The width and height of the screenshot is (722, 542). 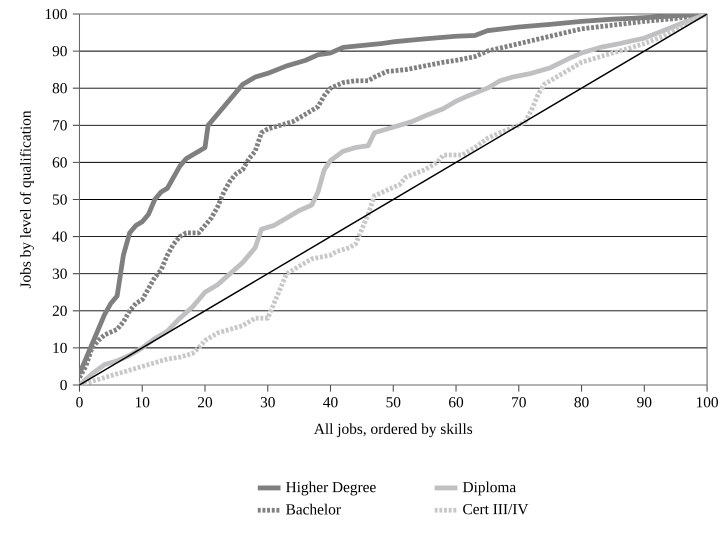 What do you see at coordinates (644, 402) in the screenshot?
I see `x-tick-label: 90` at bounding box center [644, 402].